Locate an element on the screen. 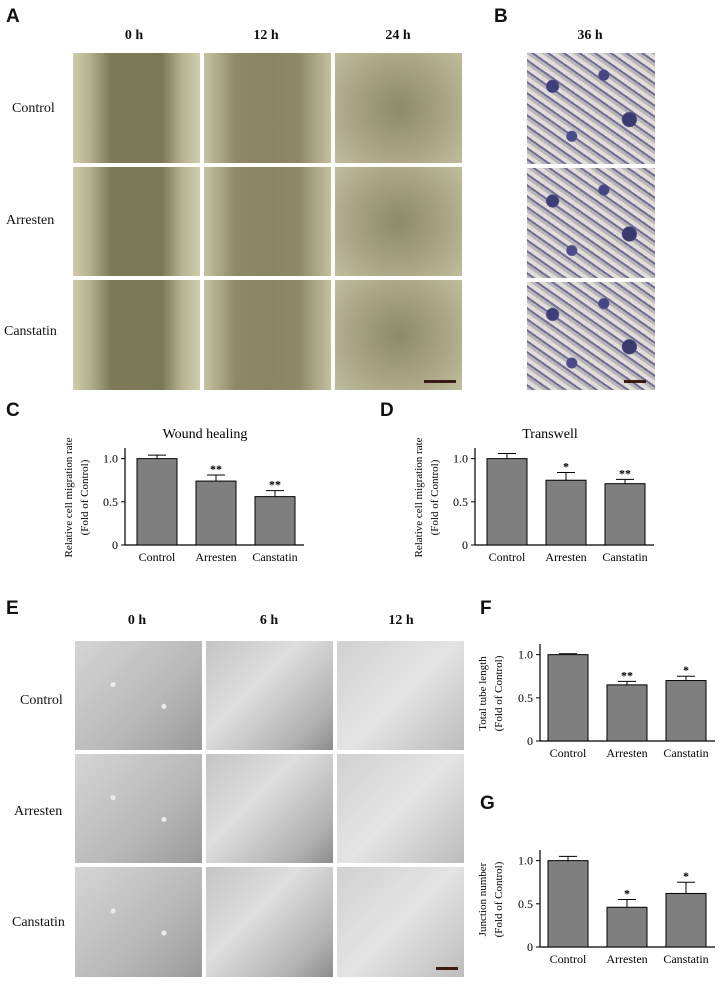 The image size is (724, 986). tube-image-control-0h is located at coordinates (138, 695).